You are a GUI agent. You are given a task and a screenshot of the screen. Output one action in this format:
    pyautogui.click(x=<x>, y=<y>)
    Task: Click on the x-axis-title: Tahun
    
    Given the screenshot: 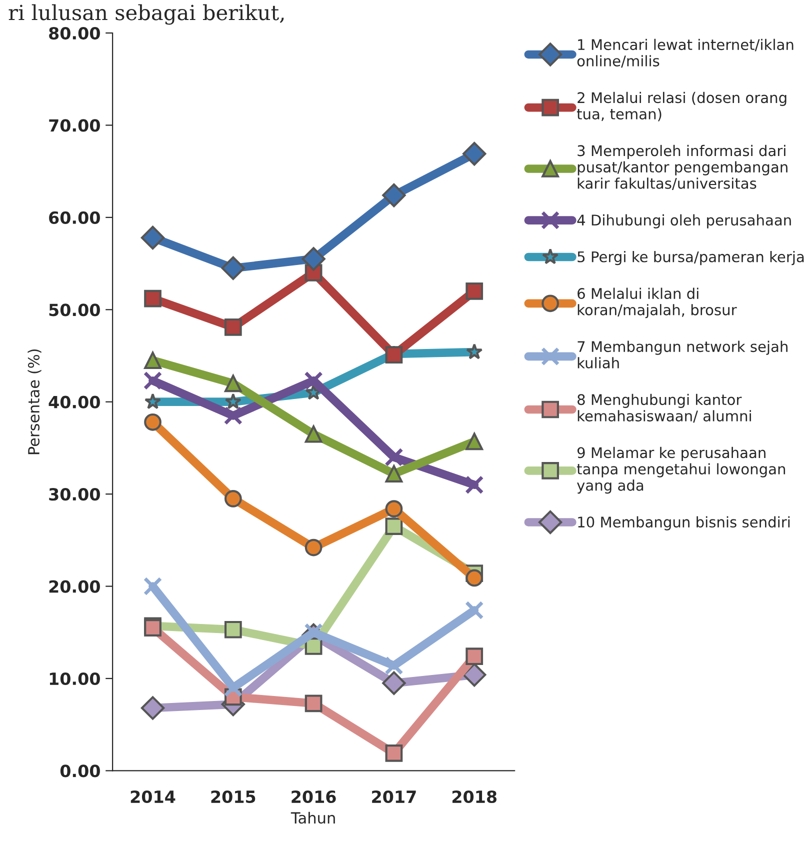 What is the action you would take?
    pyautogui.click(x=312, y=818)
    